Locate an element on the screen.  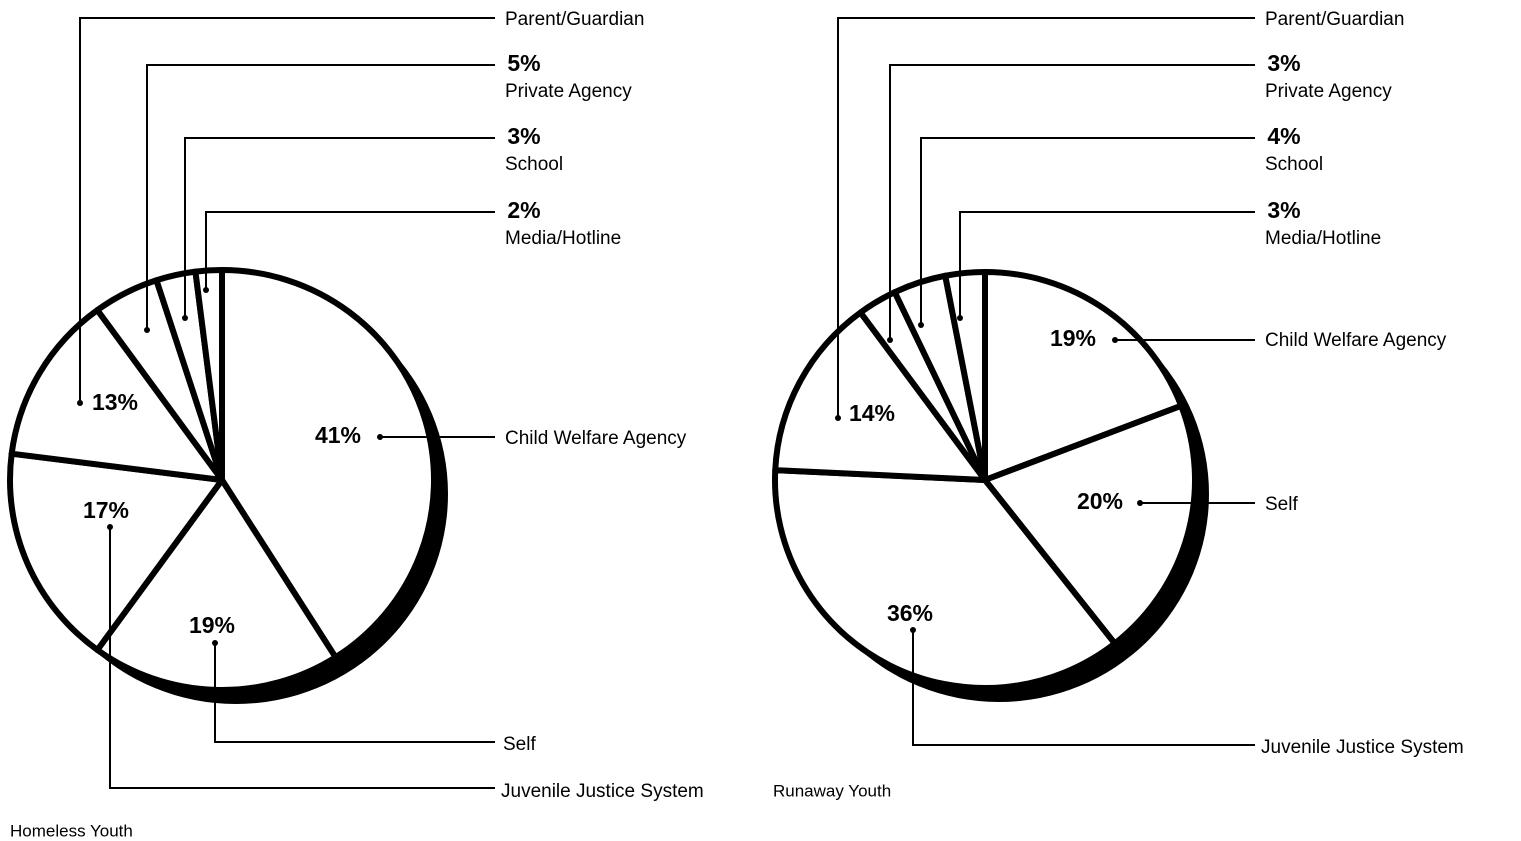
value-label: 17% is located at coordinates (106, 510).